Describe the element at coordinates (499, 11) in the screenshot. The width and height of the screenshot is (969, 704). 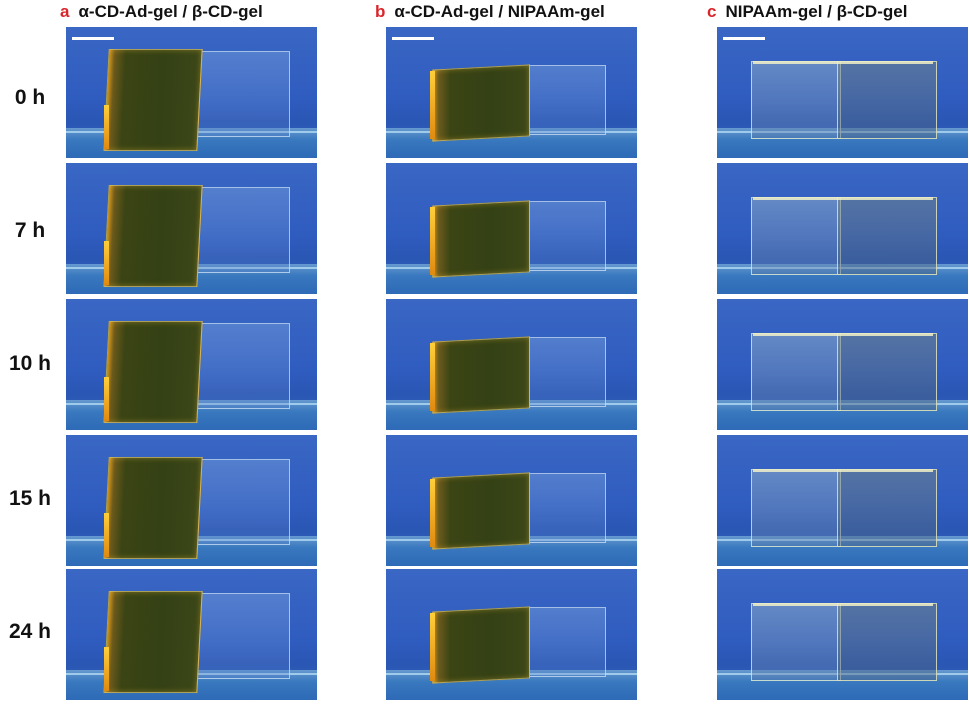
I see `column-title-b: α-CD-Ad-gel / NIPAAm-gel` at that location.